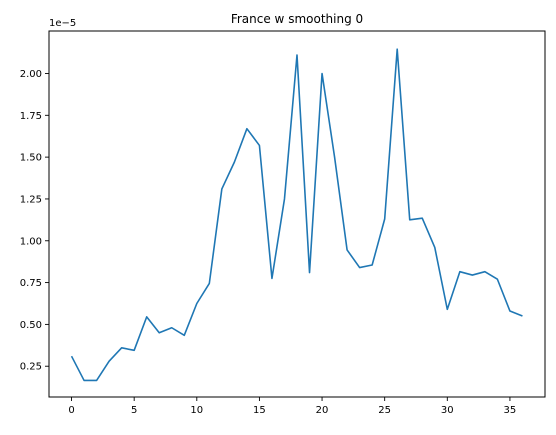  Describe the element at coordinates (322, 410) in the screenshot. I see `x-tick-label: 20` at that location.